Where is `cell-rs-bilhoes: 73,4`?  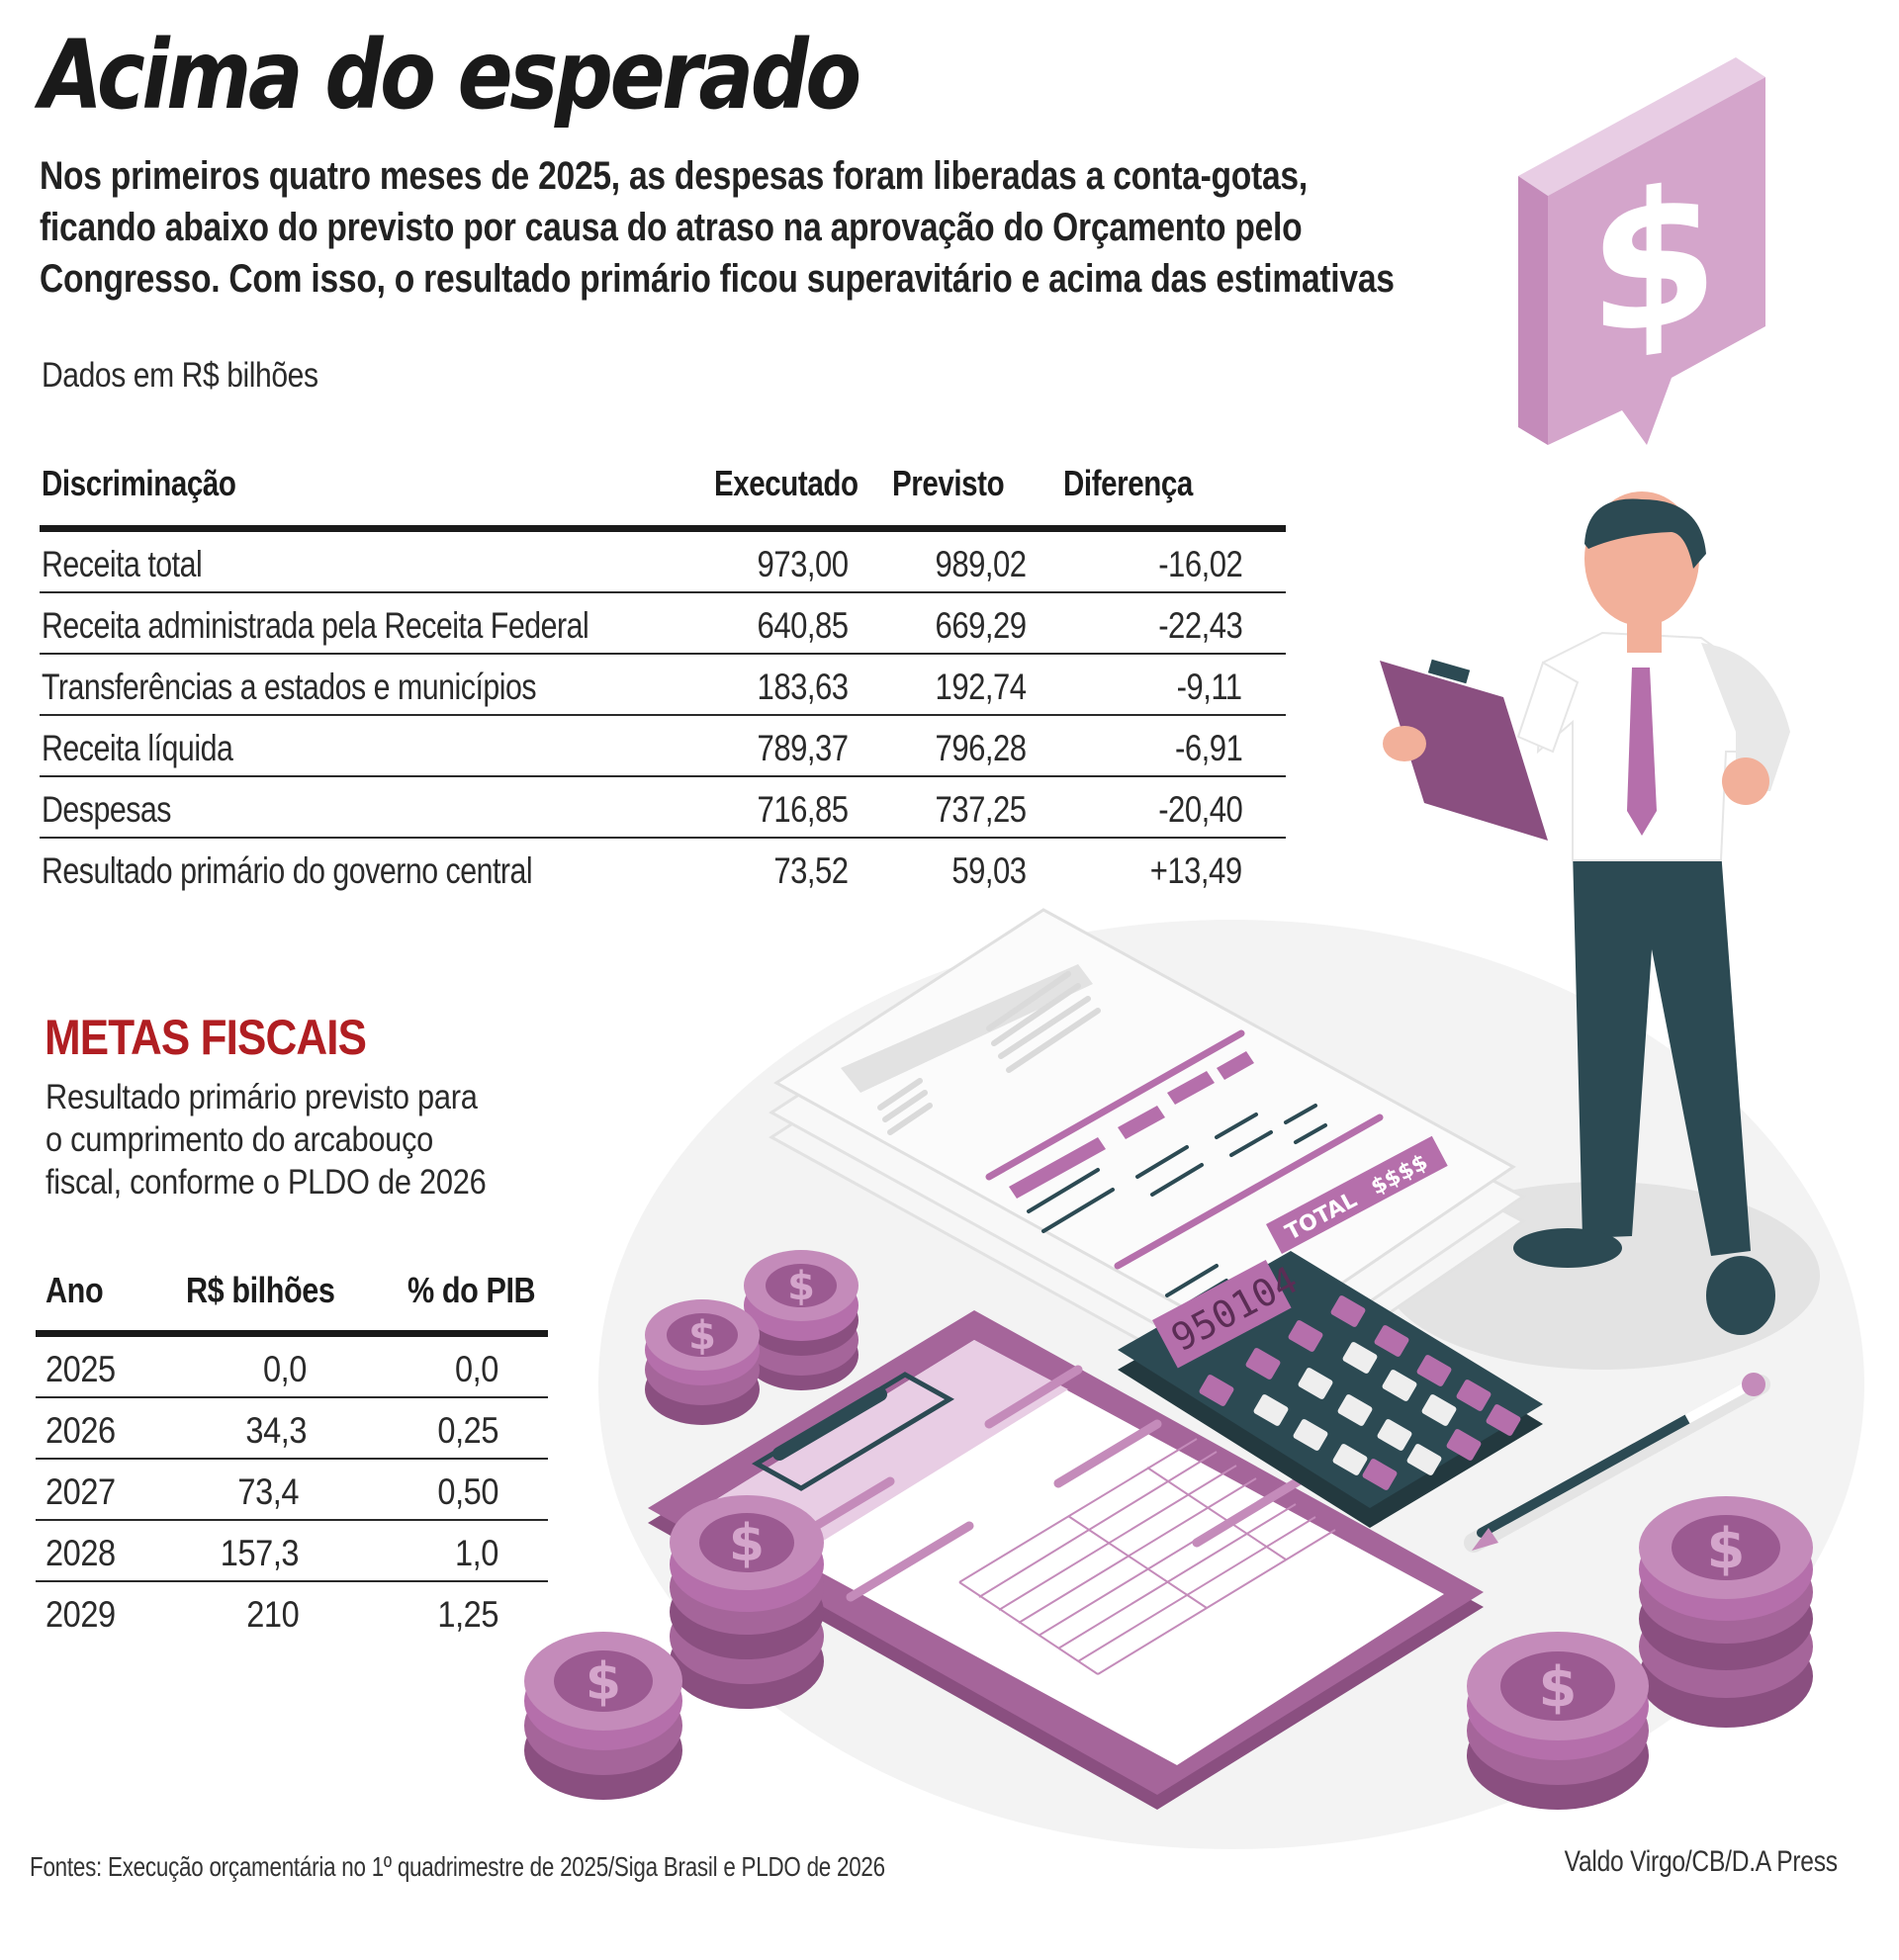
cell-rs-bilhoes: 73,4 is located at coordinates (268, 1491).